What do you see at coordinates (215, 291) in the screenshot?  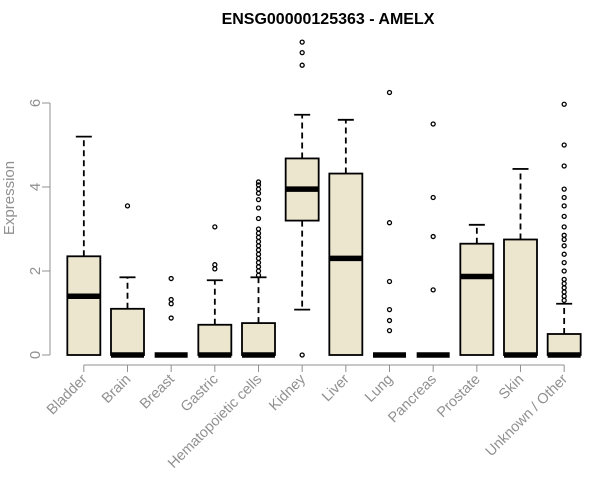 I see `box-gastric` at bounding box center [215, 291].